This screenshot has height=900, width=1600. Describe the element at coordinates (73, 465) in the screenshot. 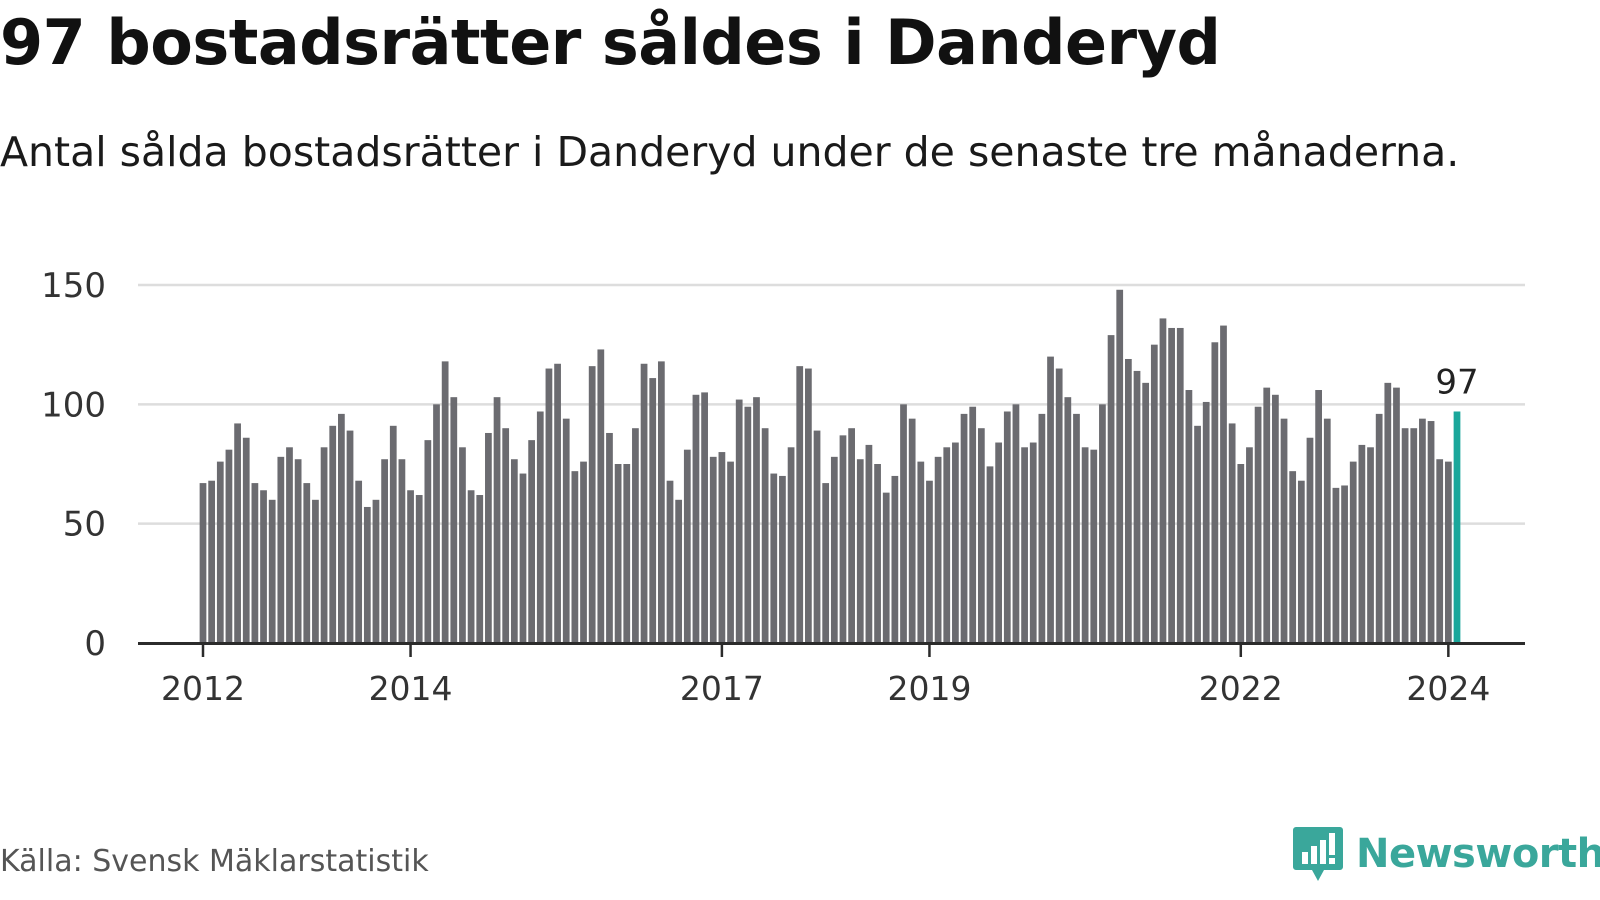

I see `y-axis-ticks: 0 50 100 150` at that location.